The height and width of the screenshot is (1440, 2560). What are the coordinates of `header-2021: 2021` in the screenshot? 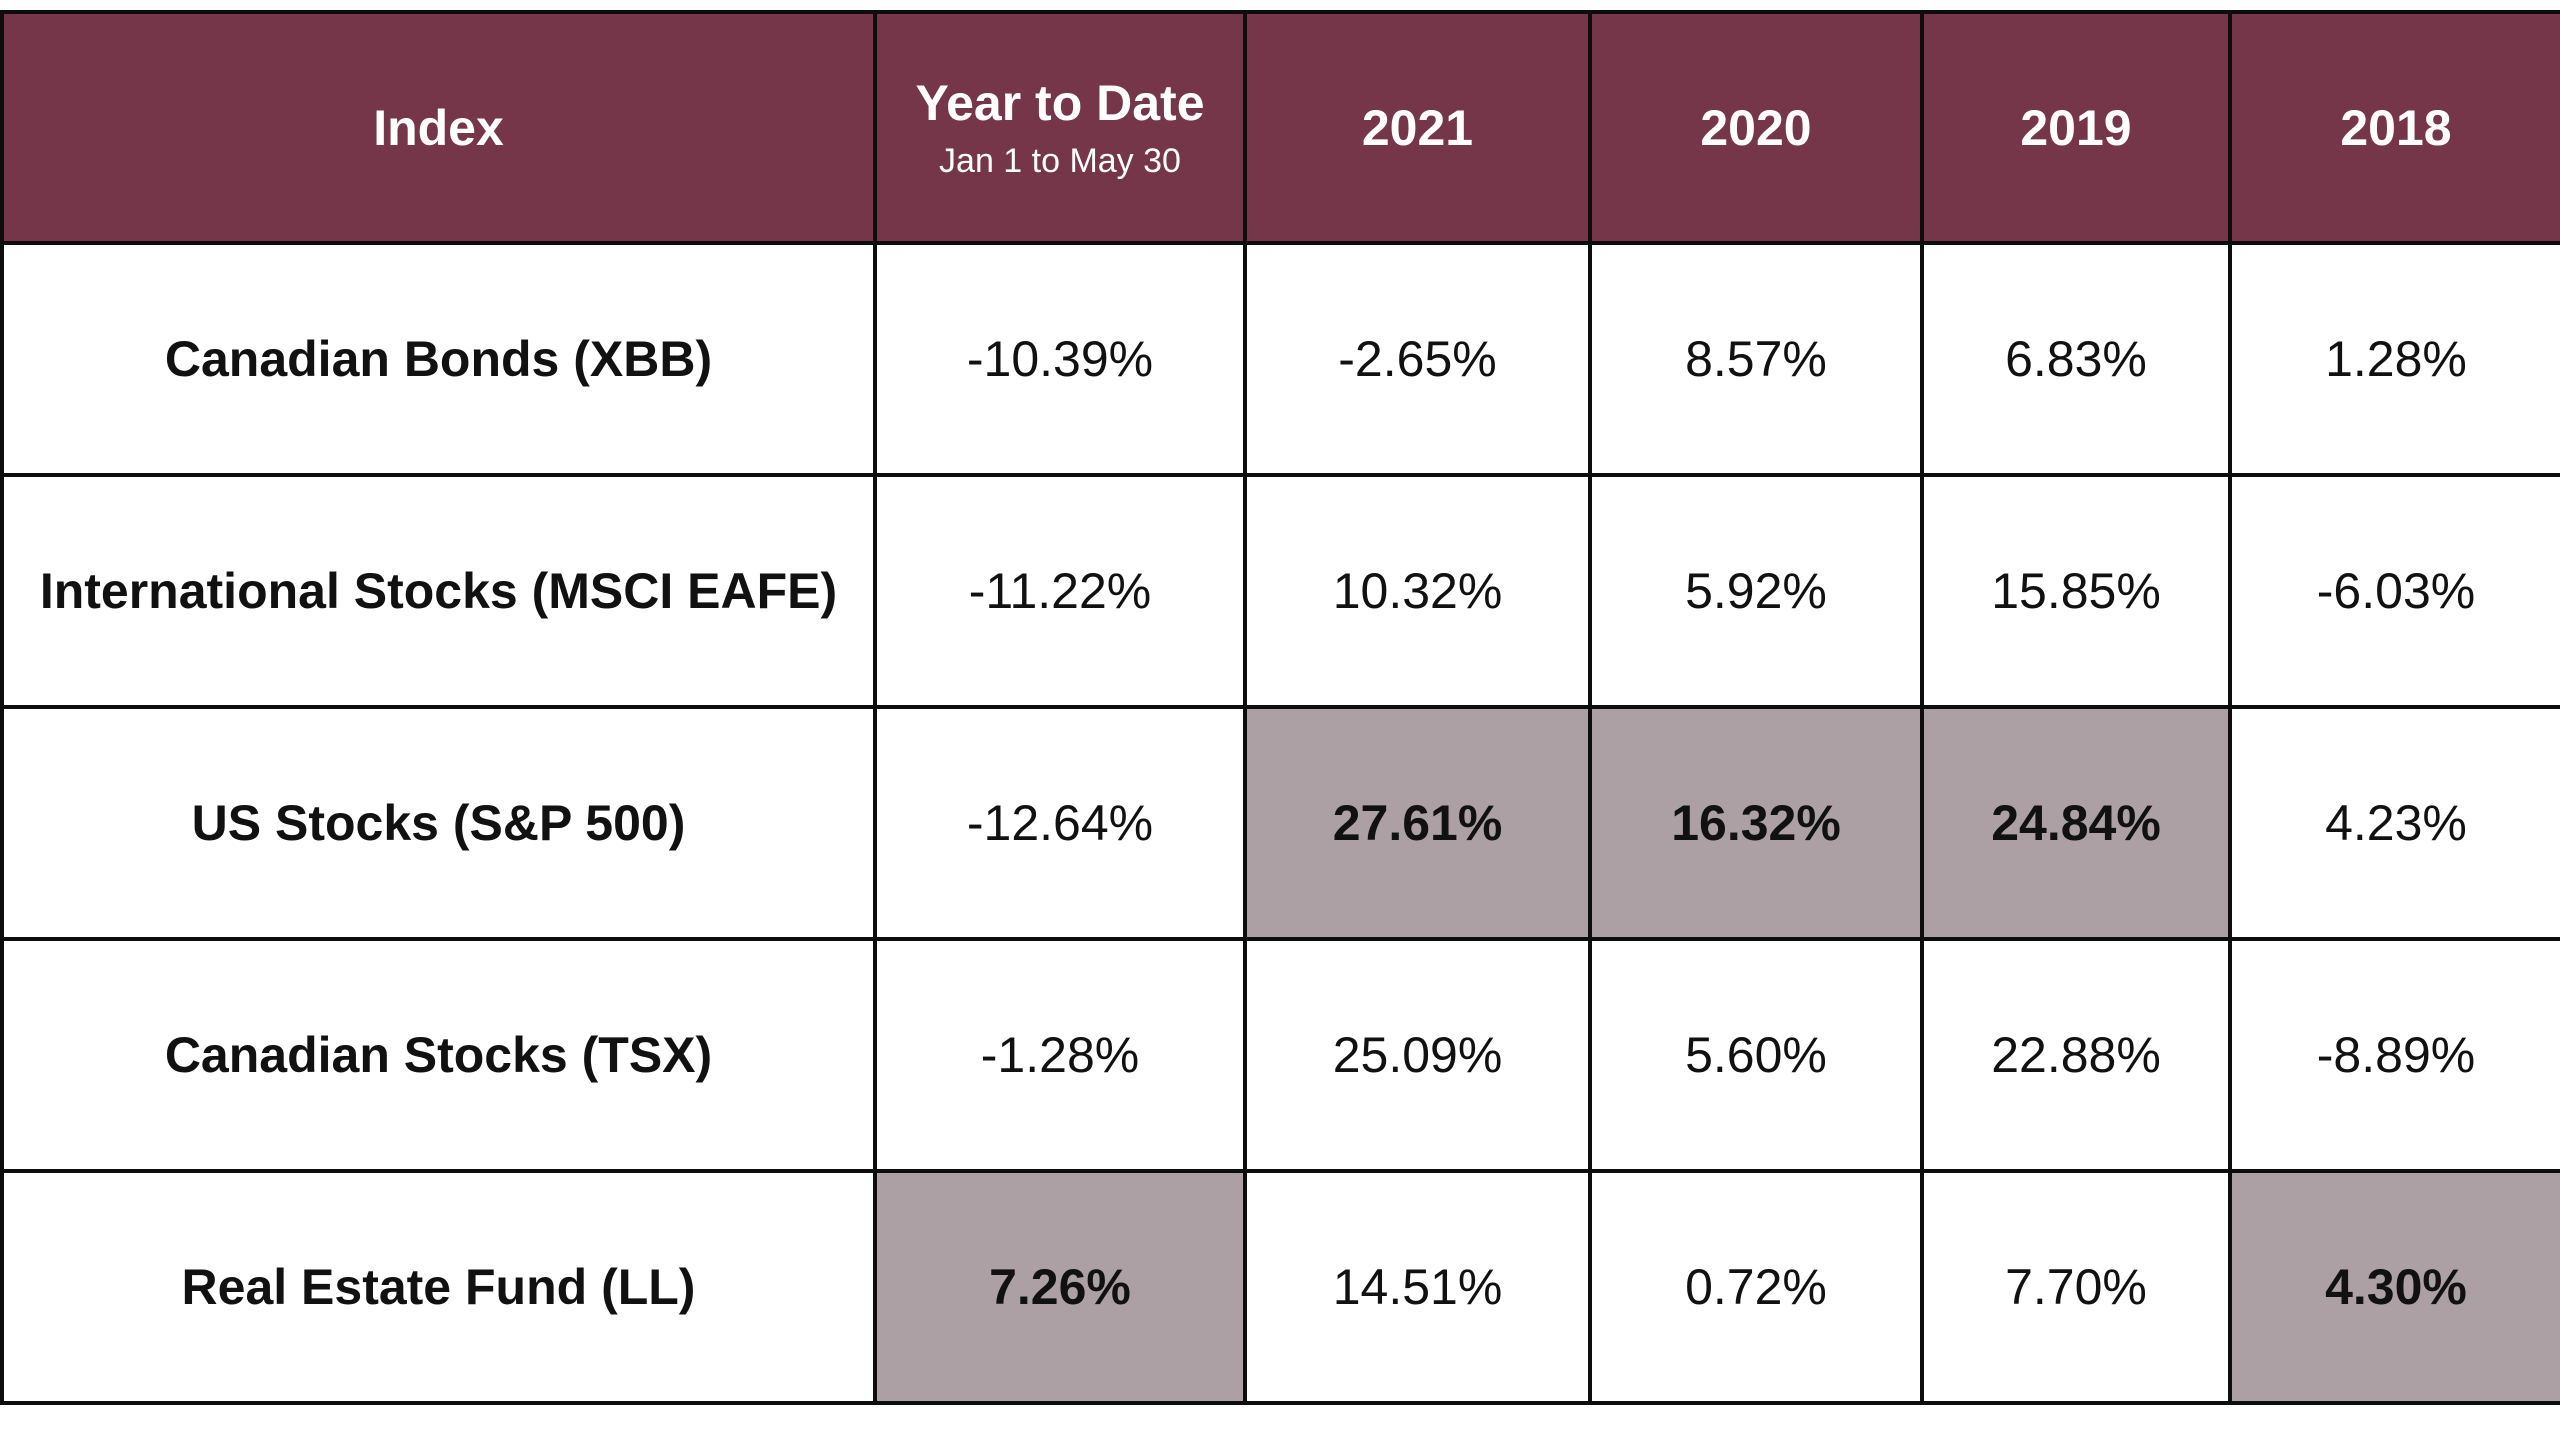 It's located at (1417, 127).